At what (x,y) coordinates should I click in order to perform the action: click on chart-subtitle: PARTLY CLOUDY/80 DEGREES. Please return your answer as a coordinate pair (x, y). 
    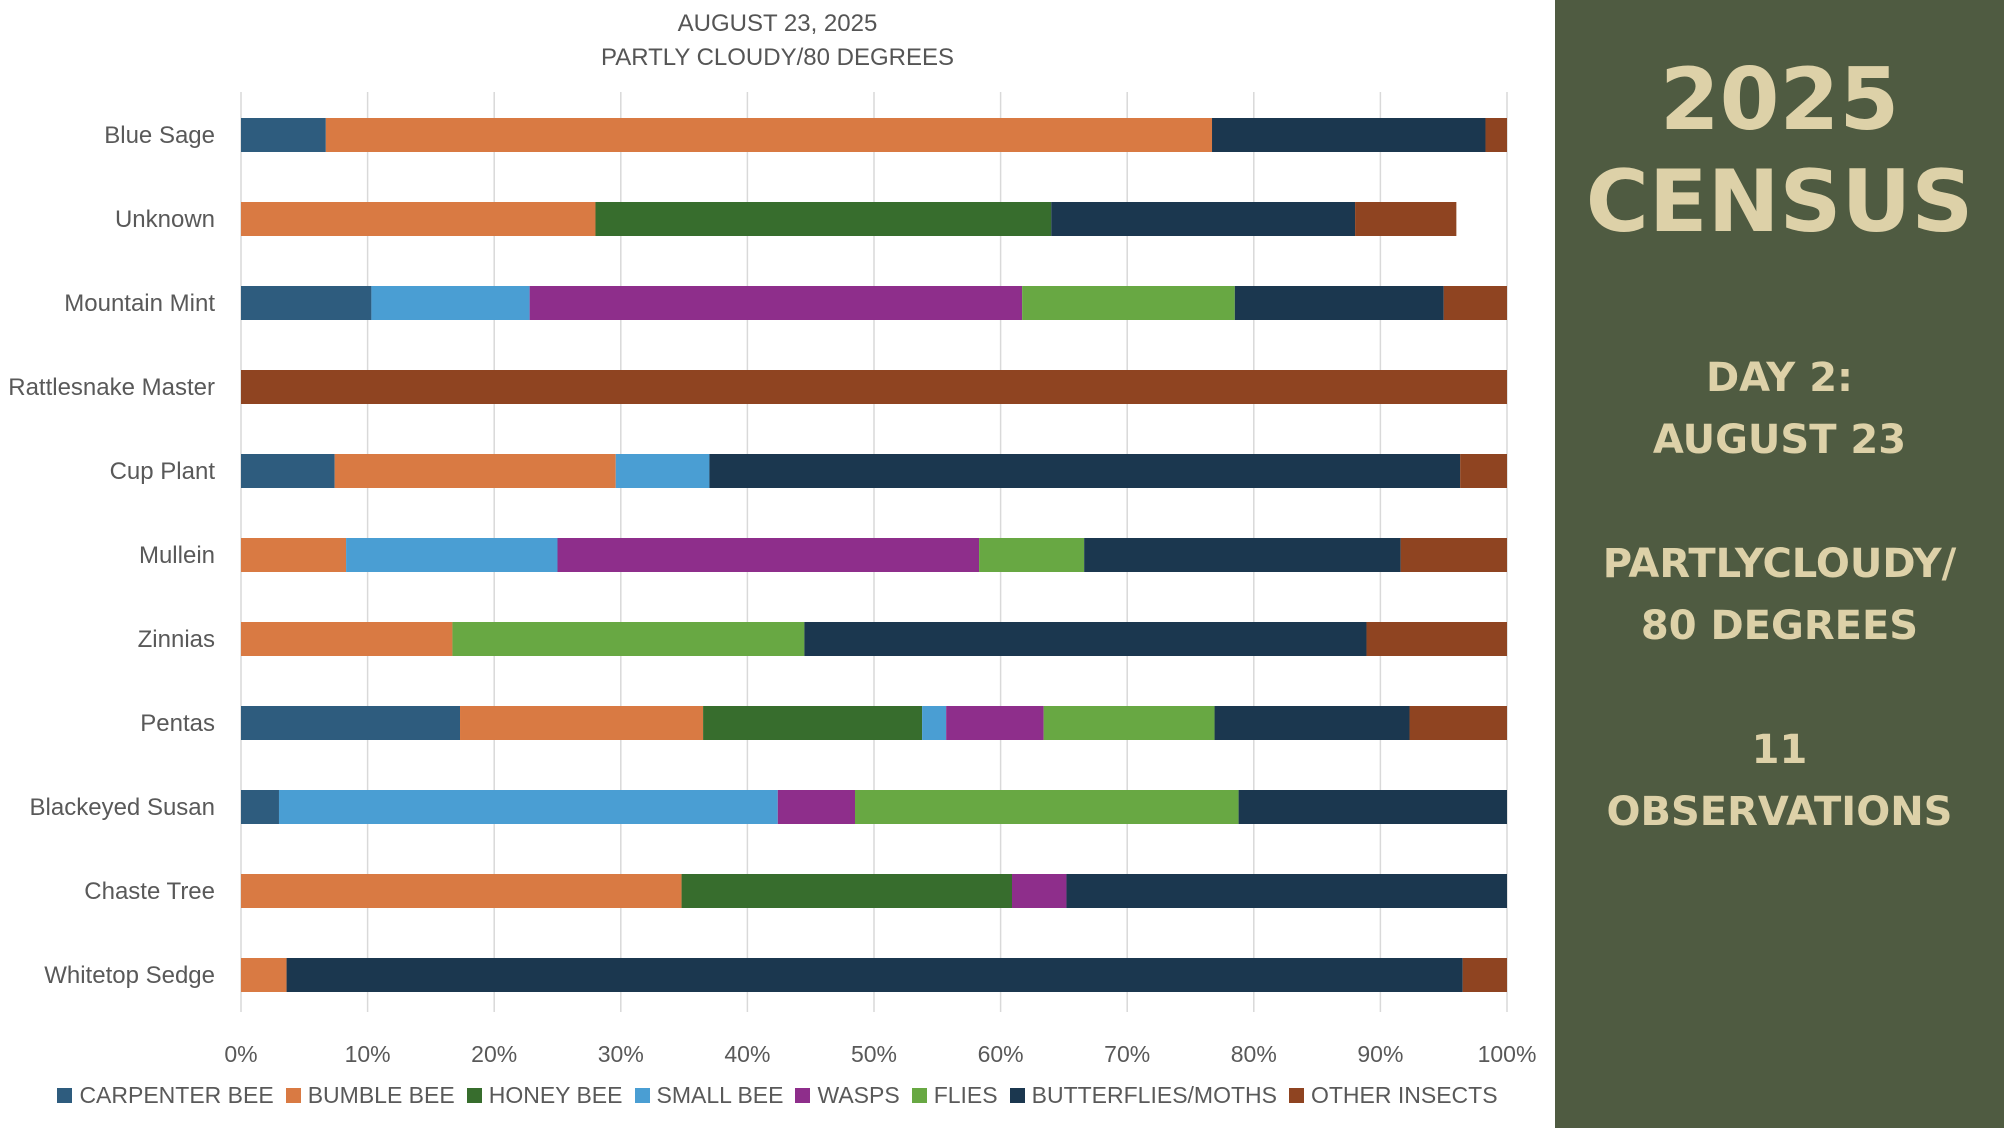
    Looking at the image, I should click on (777, 57).